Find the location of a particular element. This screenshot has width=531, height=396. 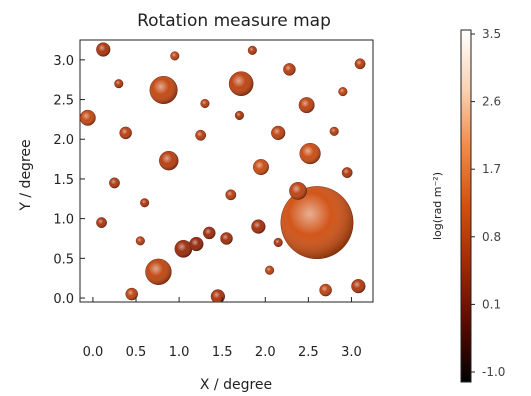

x-tick-label: 1.5 is located at coordinates (222, 352).